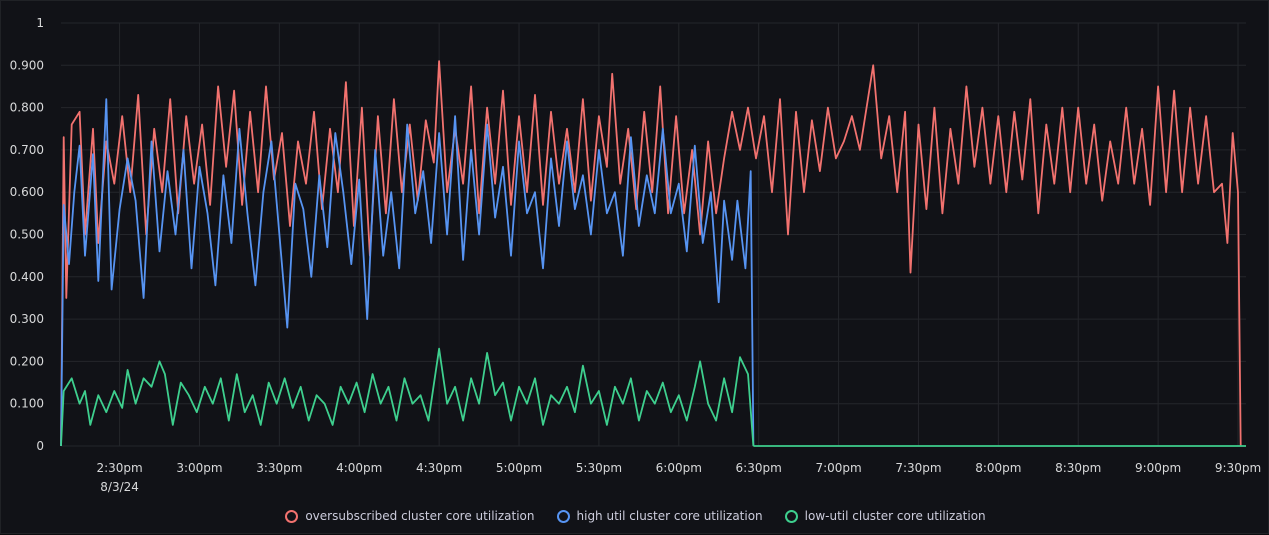 This screenshot has width=1269, height=535. I want to click on y-tick-label: 0.200, so click(27, 361).